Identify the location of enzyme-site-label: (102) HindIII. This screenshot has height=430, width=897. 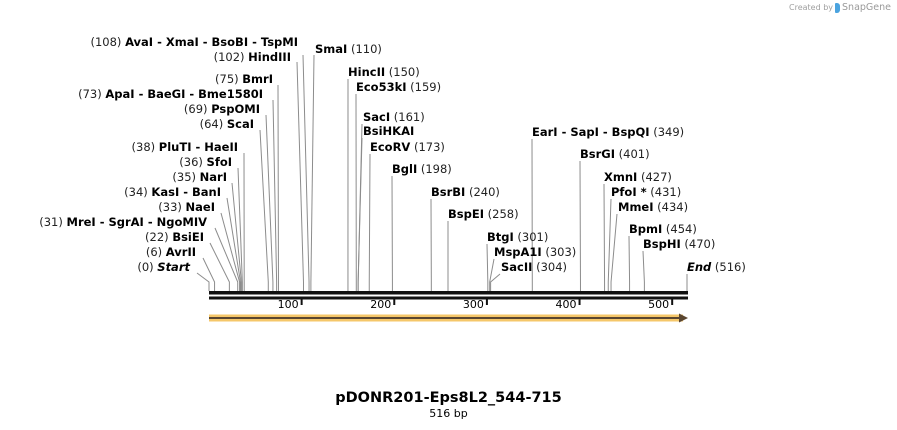
(252, 57).